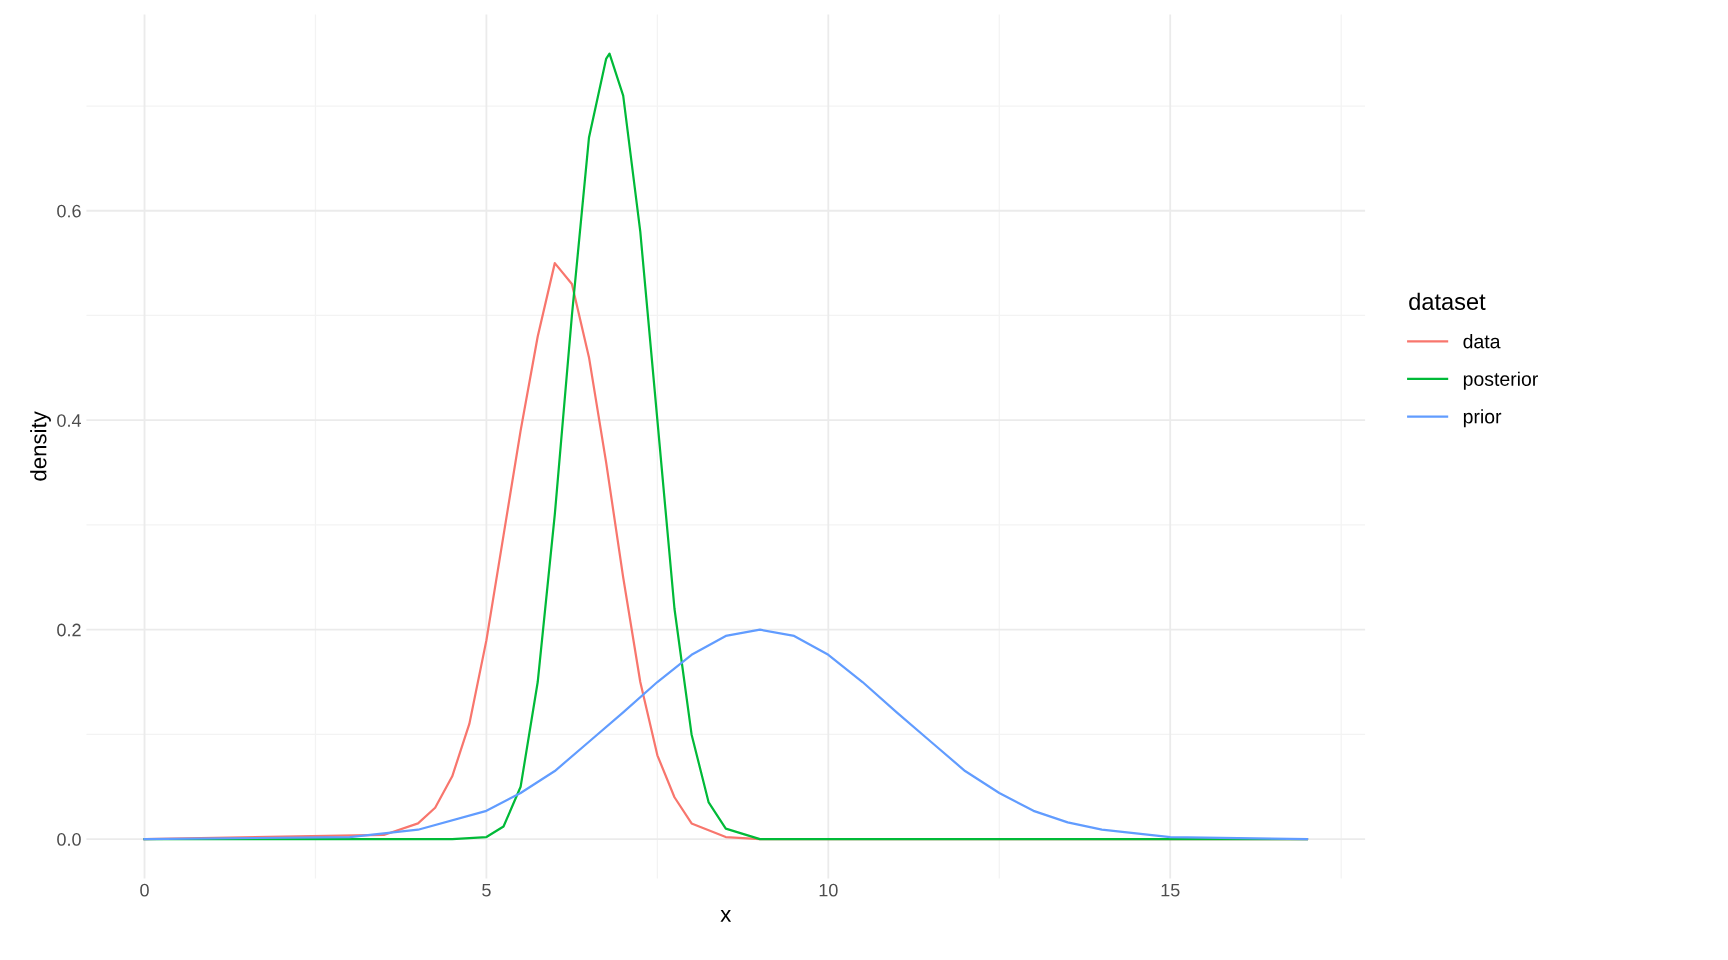 This screenshot has width=1728, height=960. What do you see at coordinates (726, 734) in the screenshot?
I see `line-series` at bounding box center [726, 734].